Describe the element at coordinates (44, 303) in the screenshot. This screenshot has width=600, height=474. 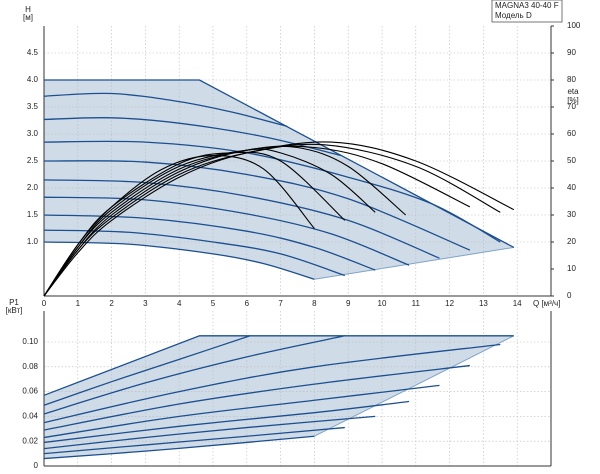
I see `x-tick-label: 0` at that location.